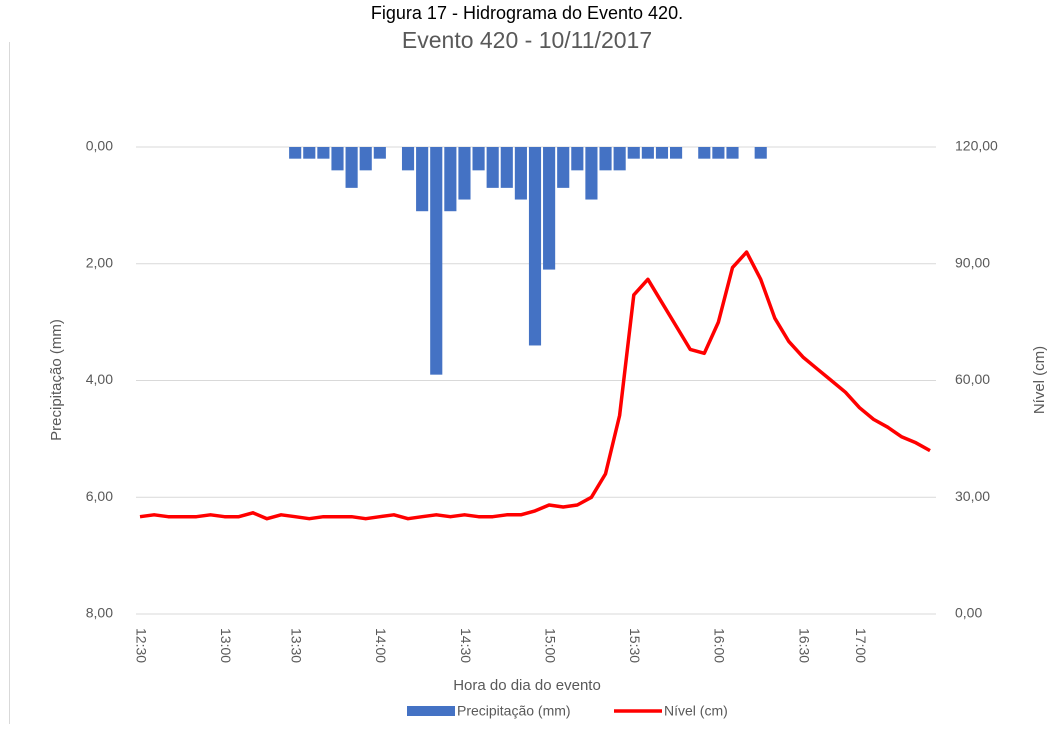 The image size is (1055, 729). Describe the element at coordinates (296, 645) in the screenshot. I see `x-tick-label: 13:30` at that location.